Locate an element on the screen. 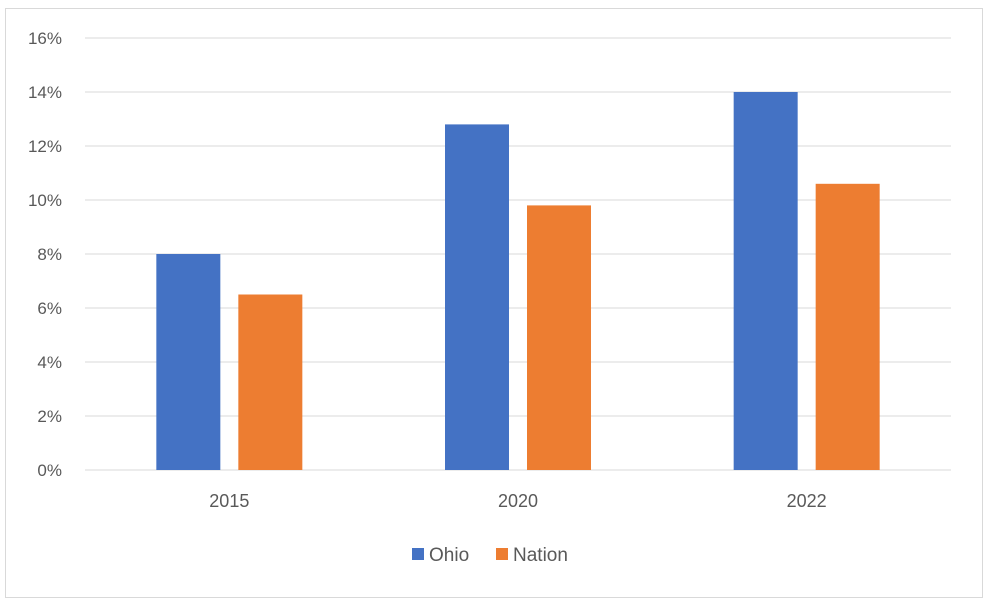 The width and height of the screenshot is (991, 604). x-tick-label: 2015 is located at coordinates (229, 501).